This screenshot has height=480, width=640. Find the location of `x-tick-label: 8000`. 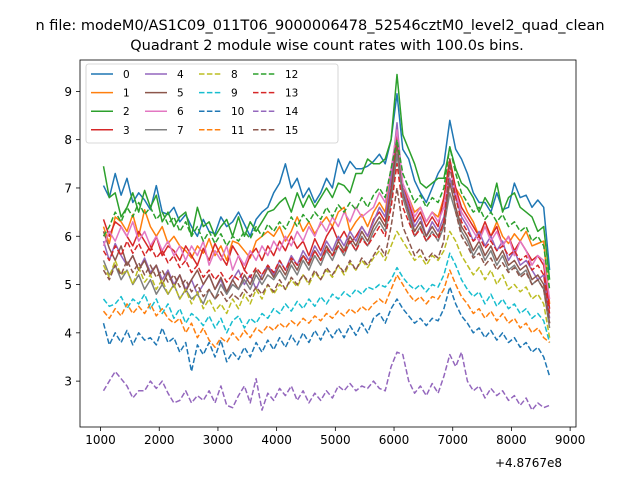

x-tick-label: 8000 is located at coordinates (511, 440).